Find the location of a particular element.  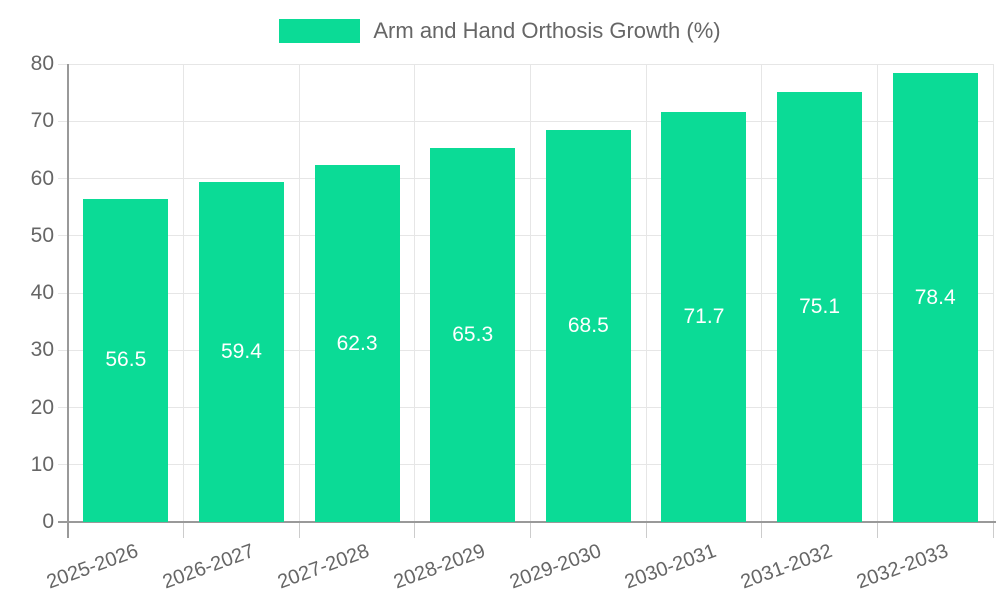

x-tick-label: 2032-2033 is located at coordinates (902, 567).